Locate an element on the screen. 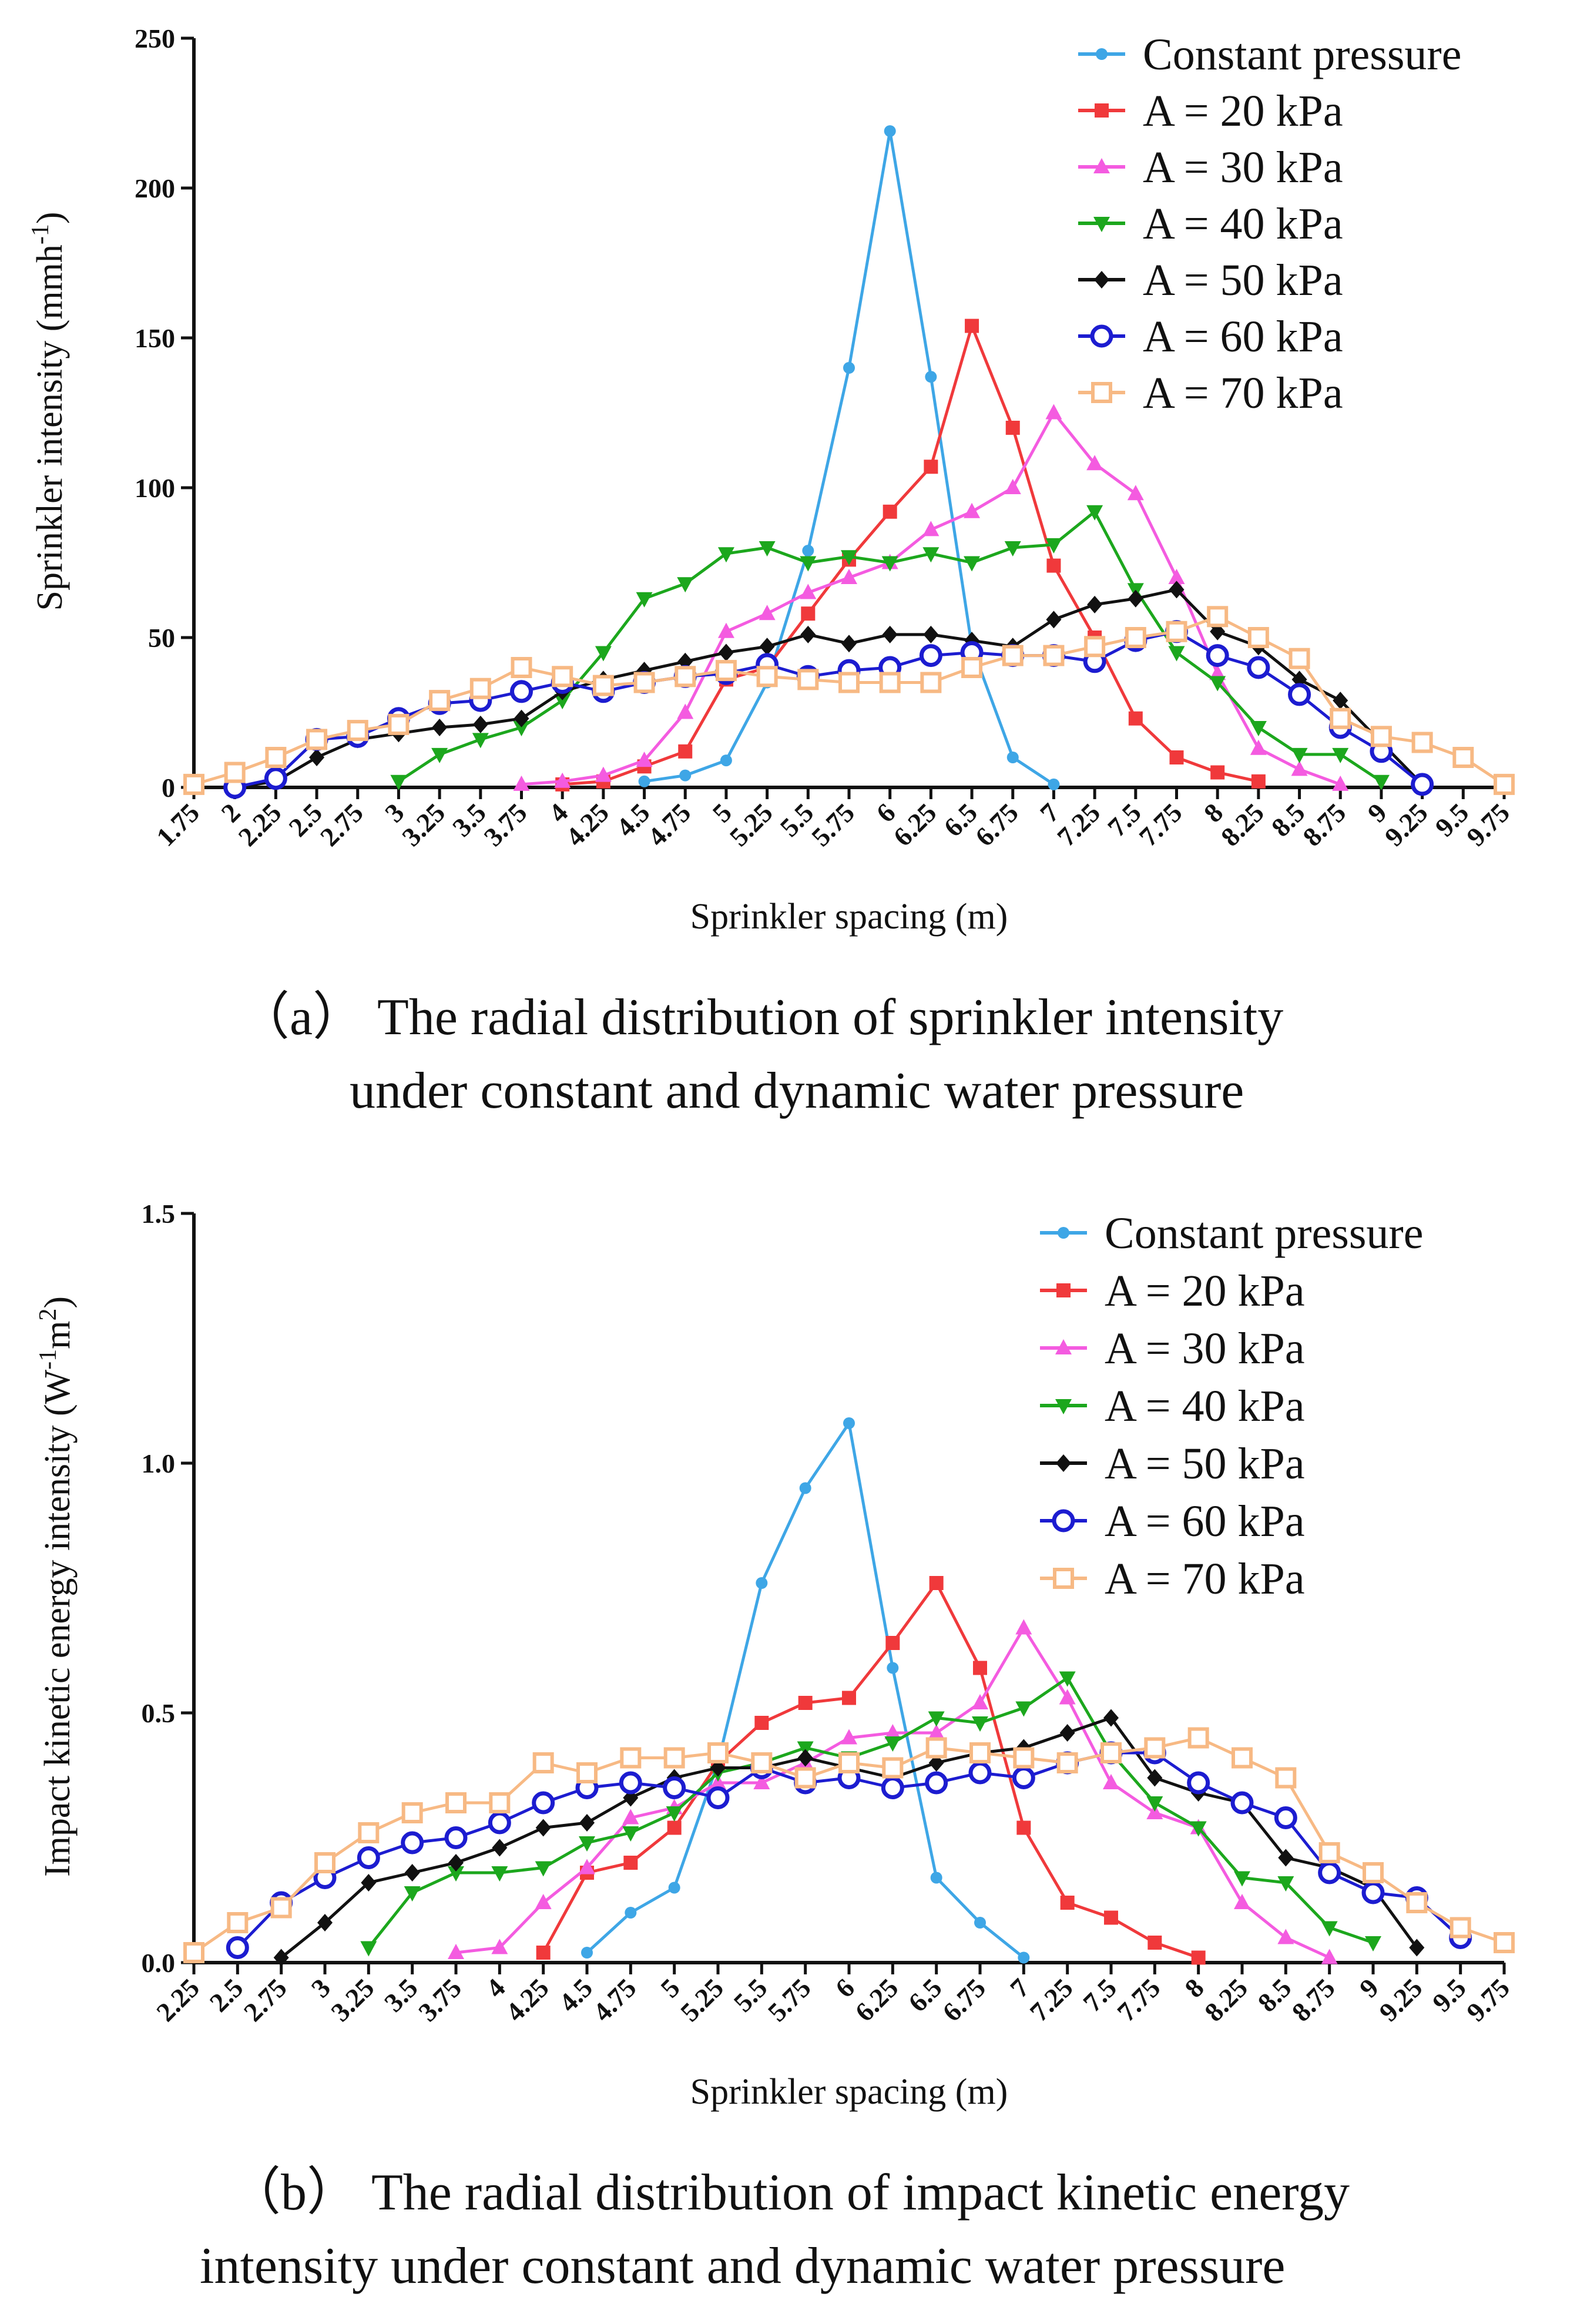  chart-b-x-tick-label: 8.25 is located at coordinates (1226, 2000).